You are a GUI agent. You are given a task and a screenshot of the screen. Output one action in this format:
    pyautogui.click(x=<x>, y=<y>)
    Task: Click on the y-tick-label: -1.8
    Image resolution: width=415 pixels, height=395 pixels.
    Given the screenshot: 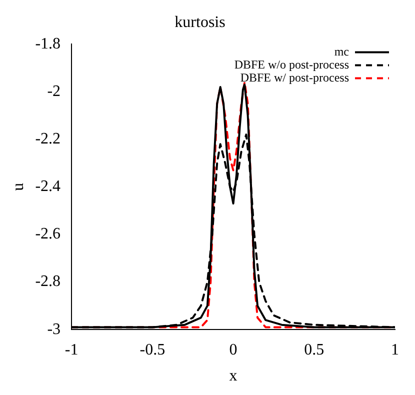 What is the action you would take?
    pyautogui.click(x=48, y=43)
    